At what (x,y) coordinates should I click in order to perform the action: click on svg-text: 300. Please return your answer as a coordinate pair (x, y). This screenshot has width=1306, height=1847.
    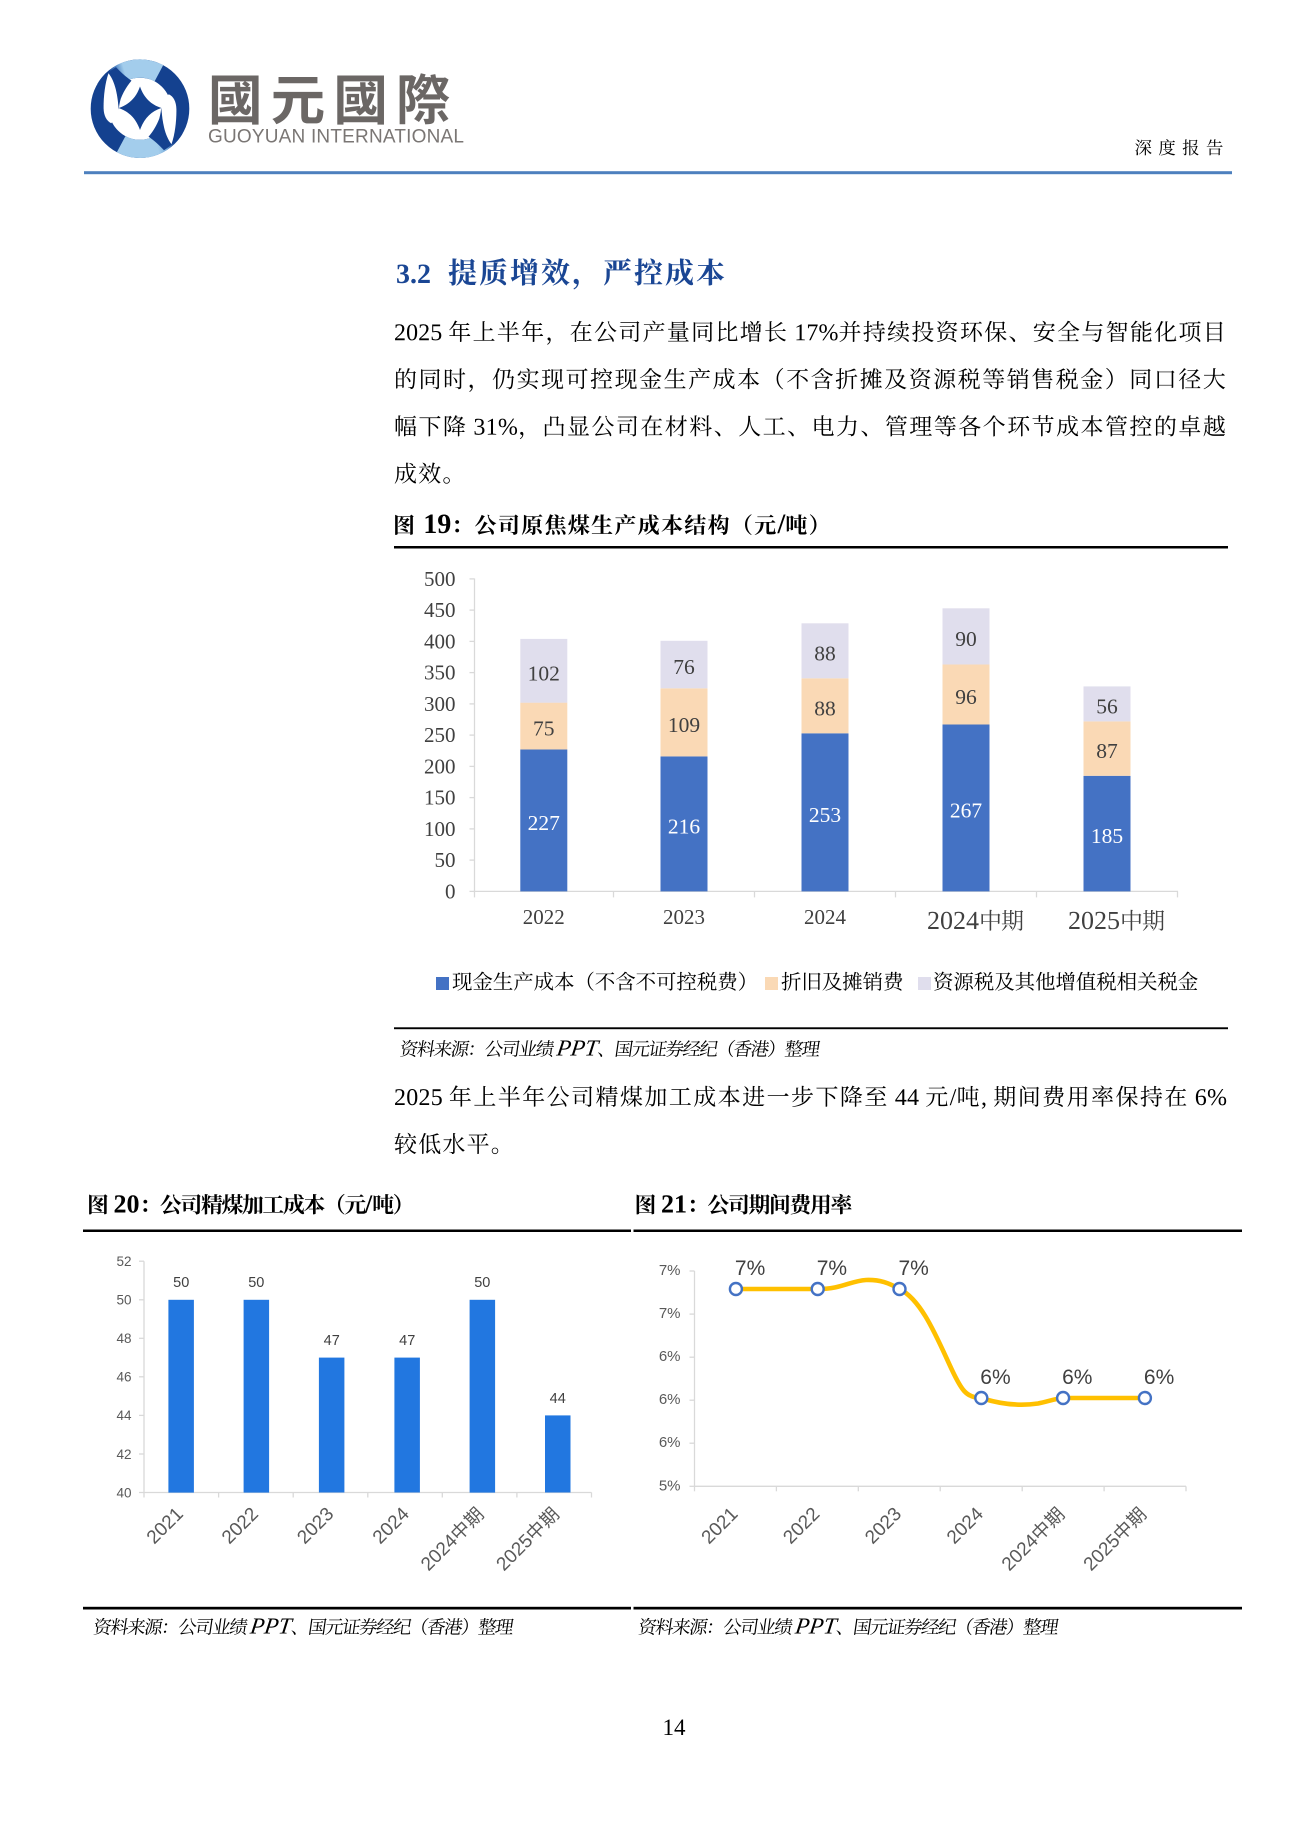
    Looking at the image, I should click on (440, 704).